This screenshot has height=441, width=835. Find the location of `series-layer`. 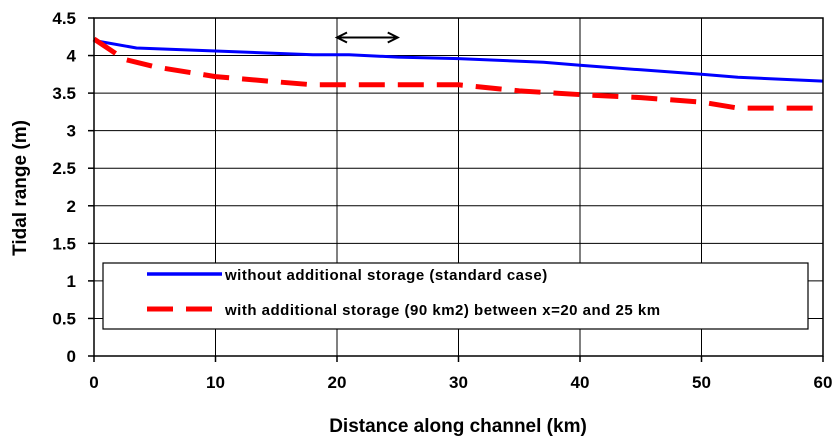

series-layer is located at coordinates (458, 73).